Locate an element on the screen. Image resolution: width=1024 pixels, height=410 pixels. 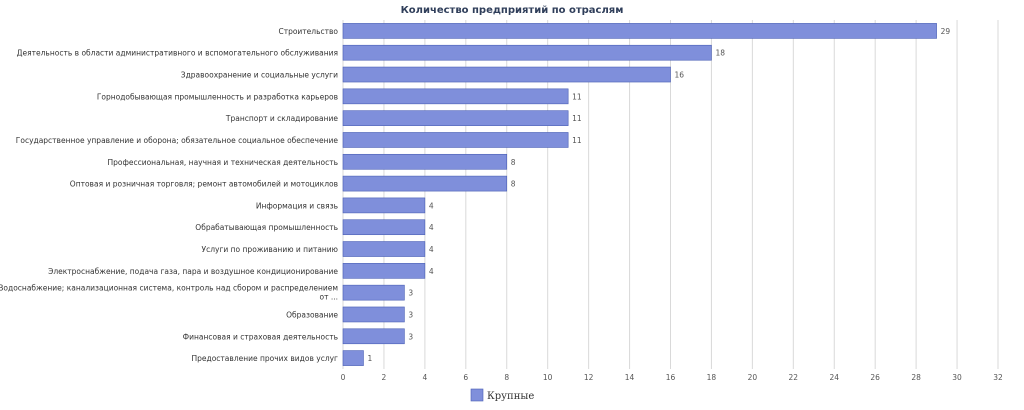
category-label: Информация и связь is located at coordinates (297, 205).